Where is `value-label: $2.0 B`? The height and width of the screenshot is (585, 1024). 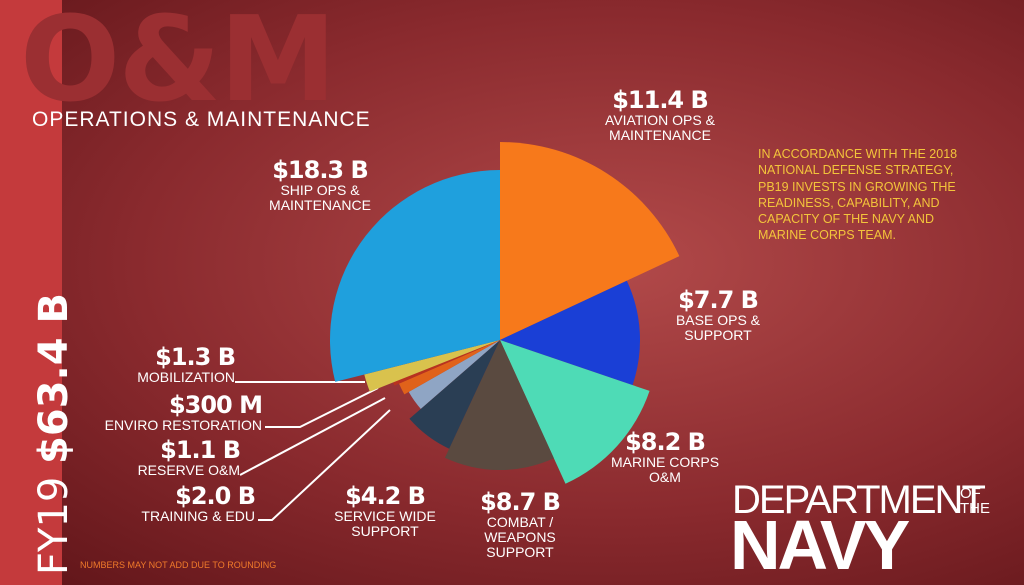
value-label: $2.0 B is located at coordinates (215, 496).